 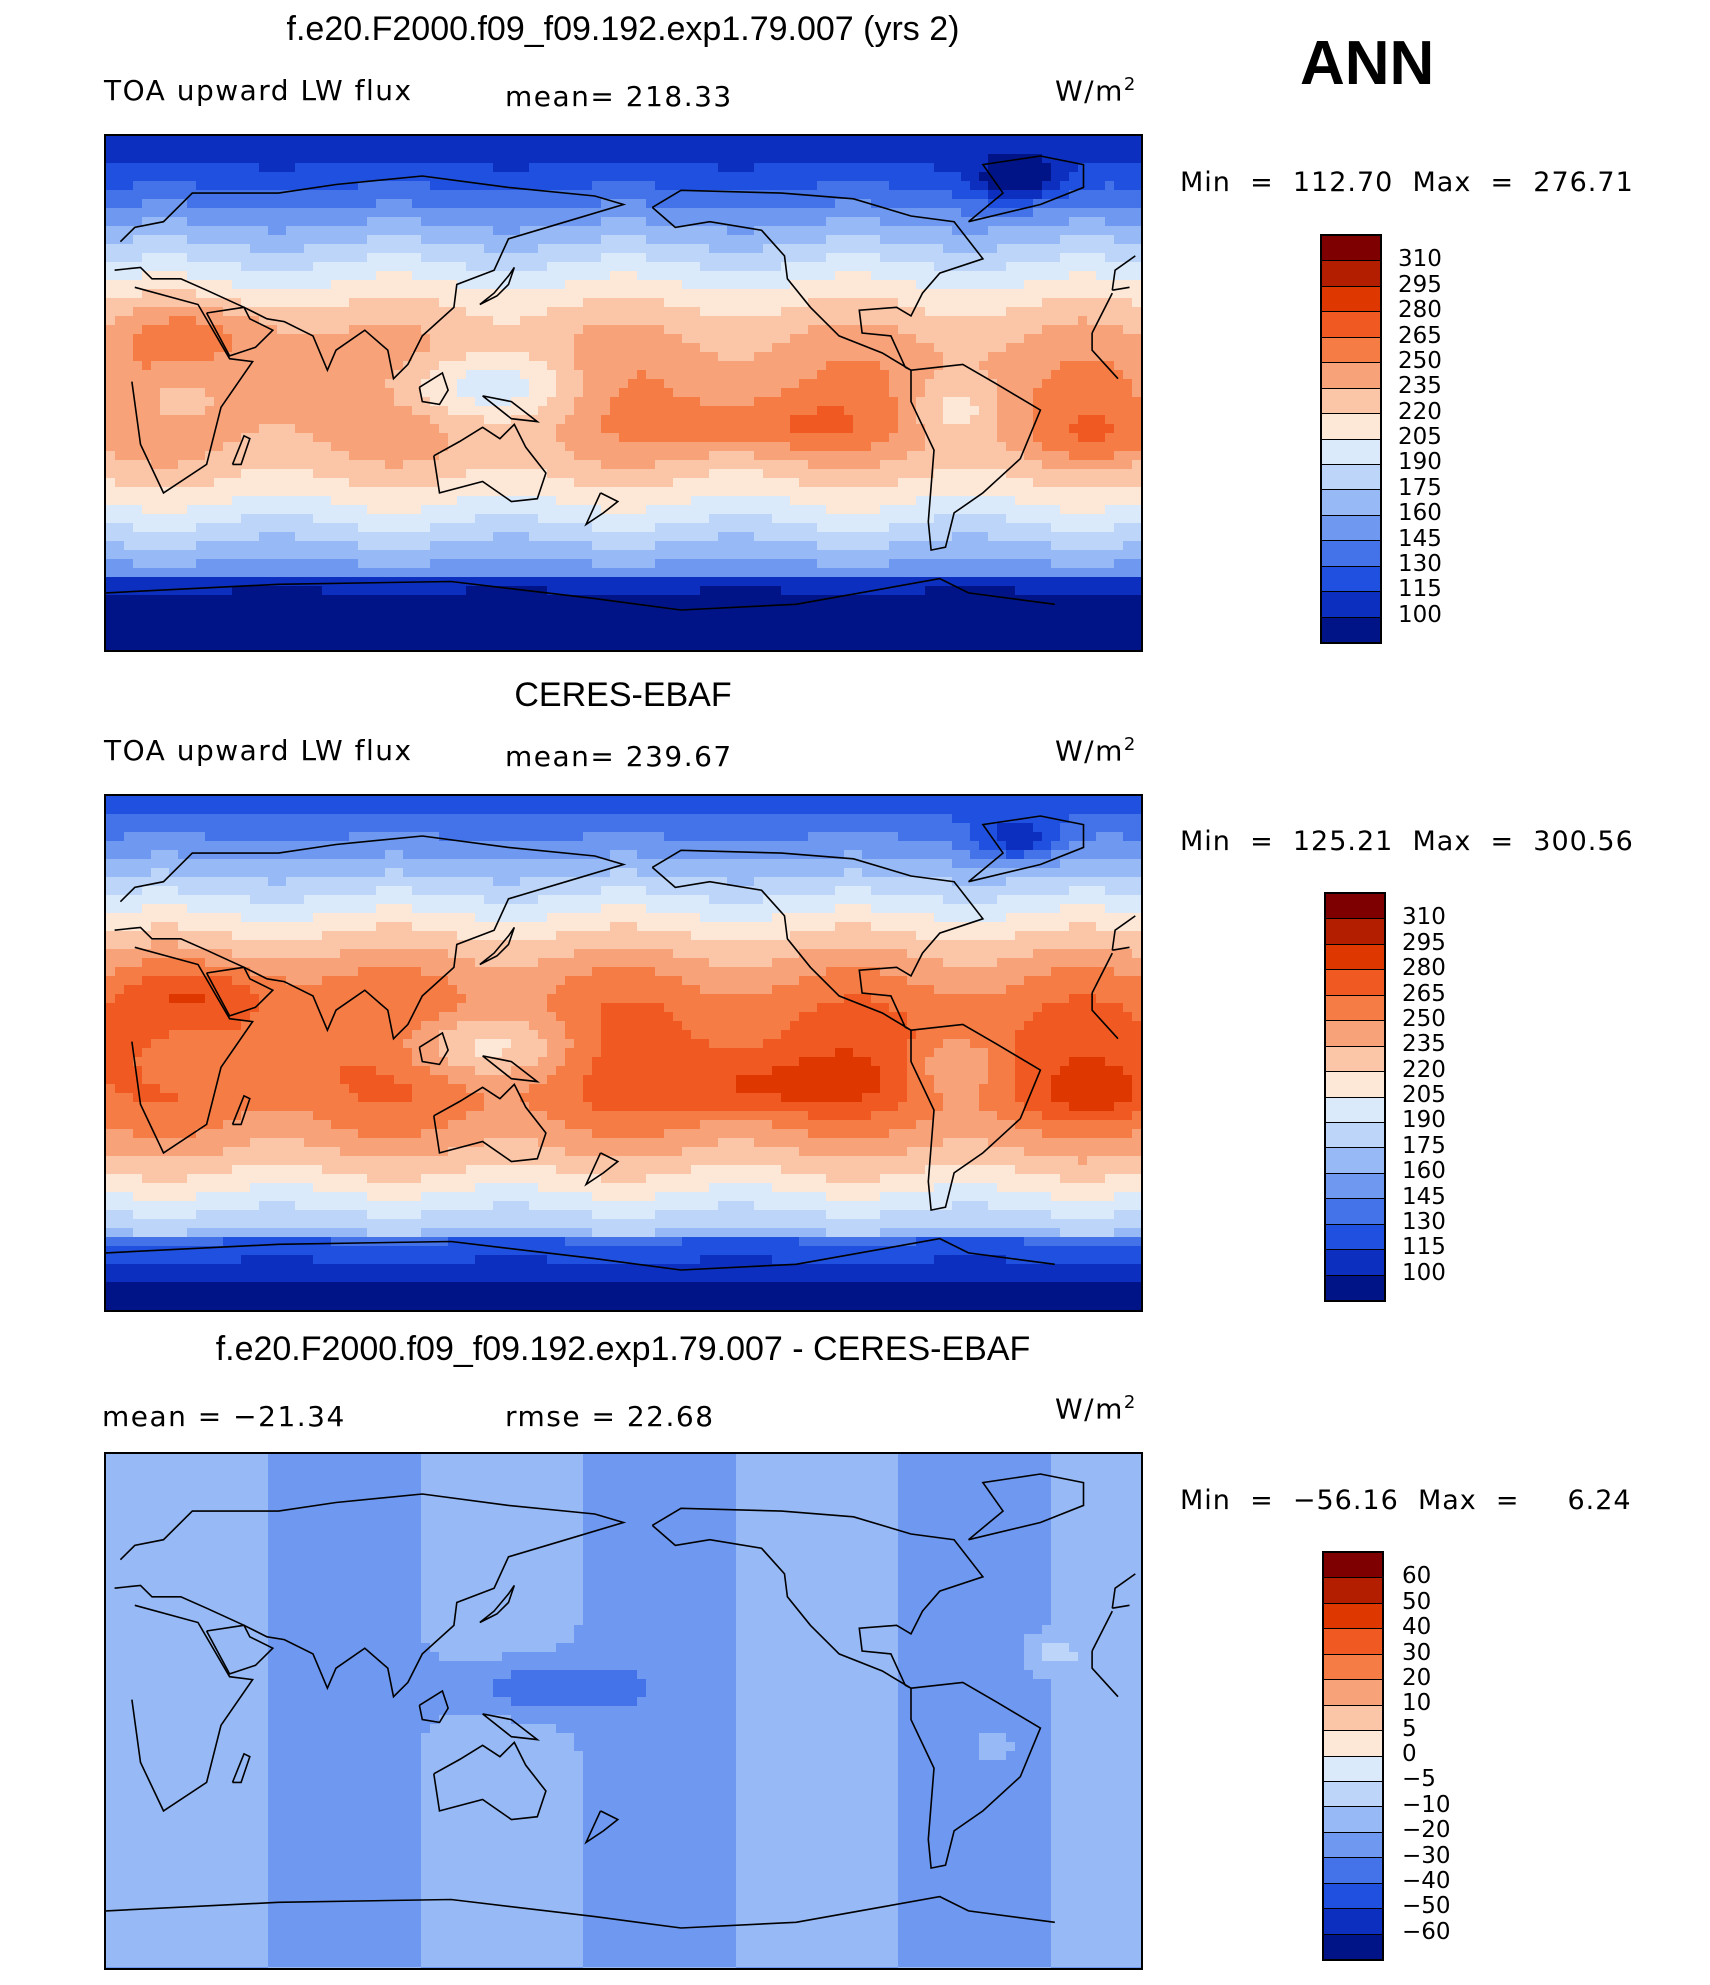 I want to click on colorbar-tick-label: 20, so click(x=1416, y=1678).